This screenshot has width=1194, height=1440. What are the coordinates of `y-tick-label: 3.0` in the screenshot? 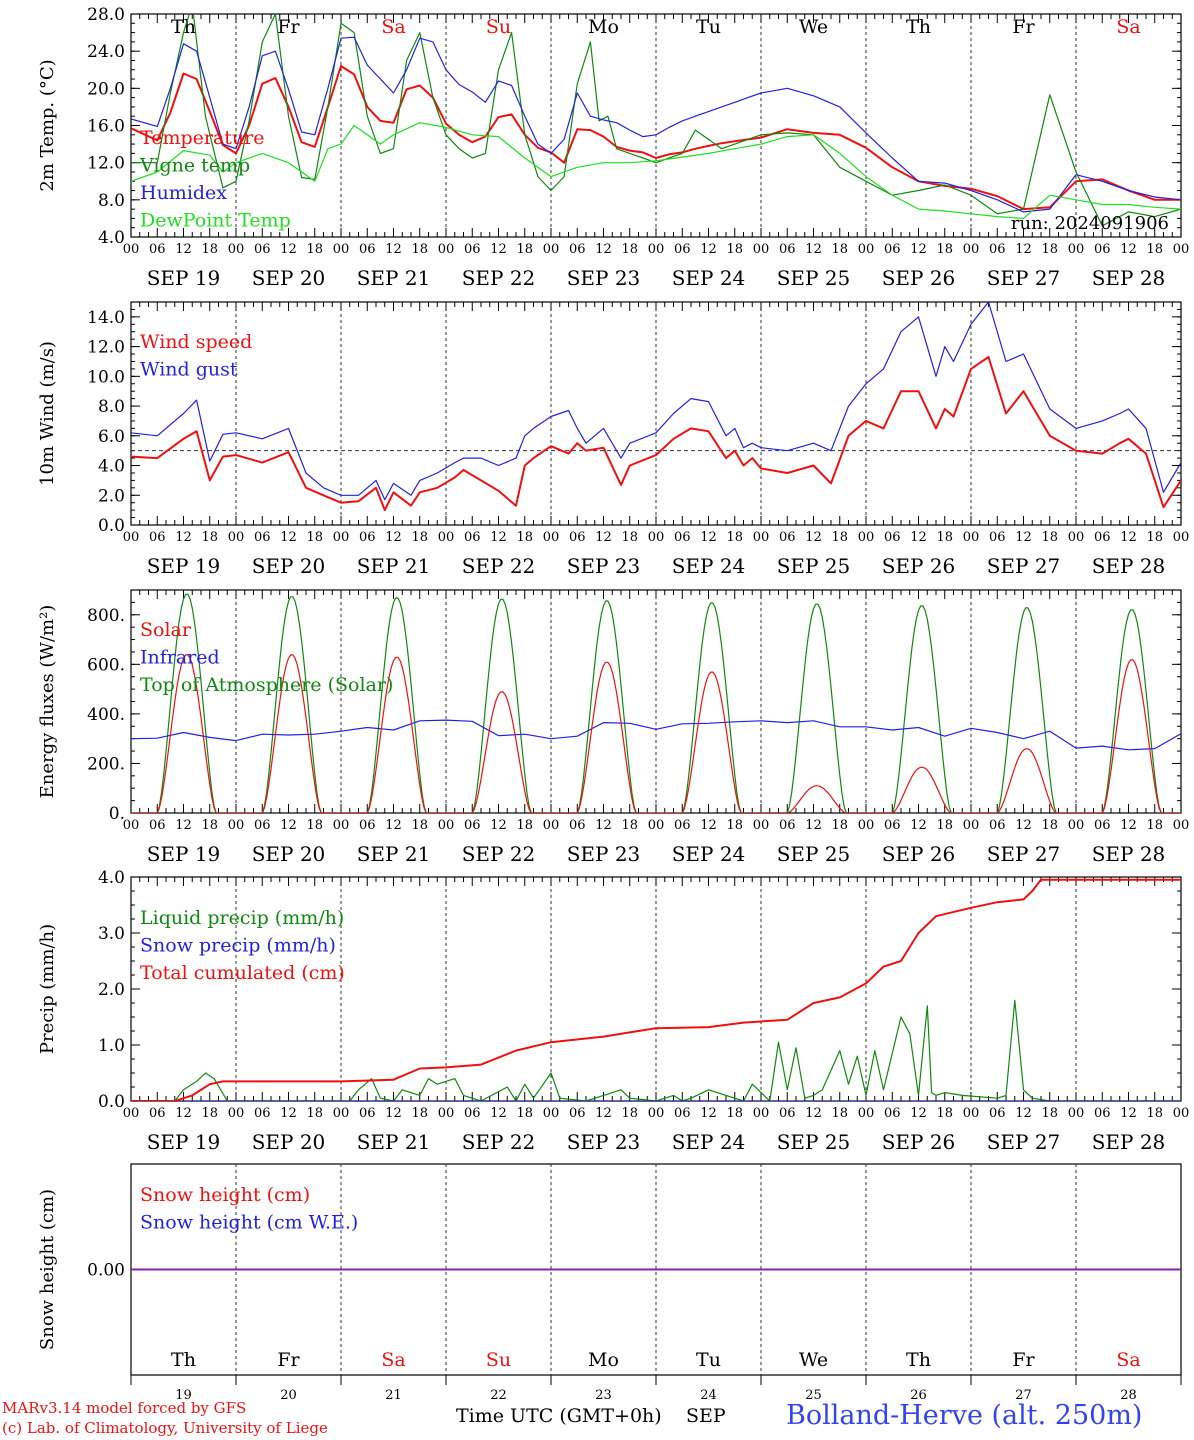 It's located at (111, 934).